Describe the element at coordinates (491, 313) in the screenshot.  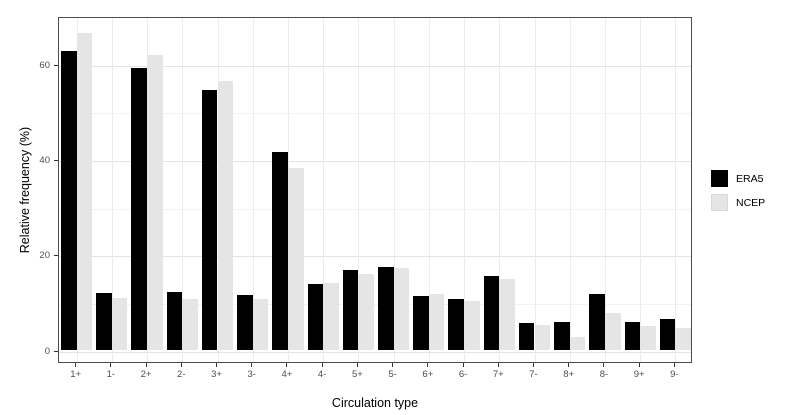
I see `bar-era5-7+` at that location.